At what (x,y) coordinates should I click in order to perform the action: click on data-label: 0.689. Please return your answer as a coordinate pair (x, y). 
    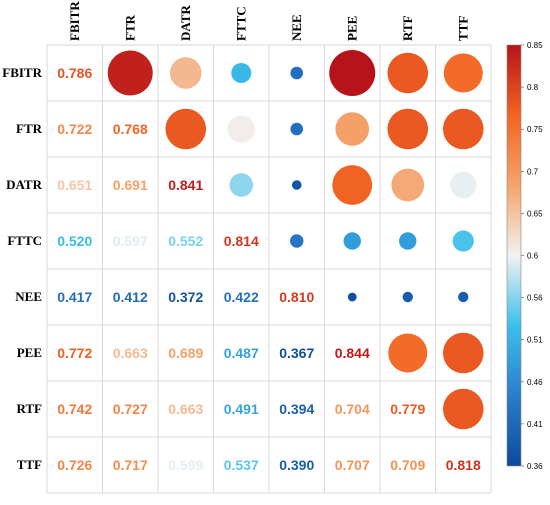
    Looking at the image, I should click on (185, 353).